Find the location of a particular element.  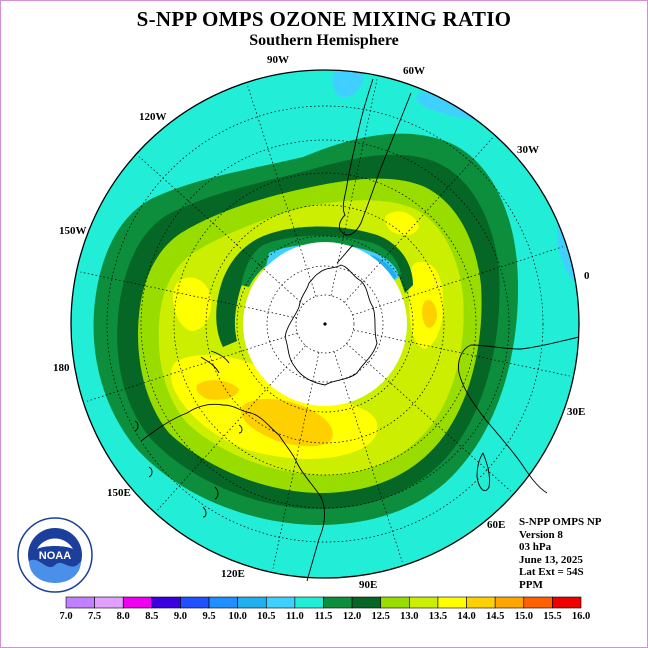

lon-label-0: 0 is located at coordinates (587, 276).